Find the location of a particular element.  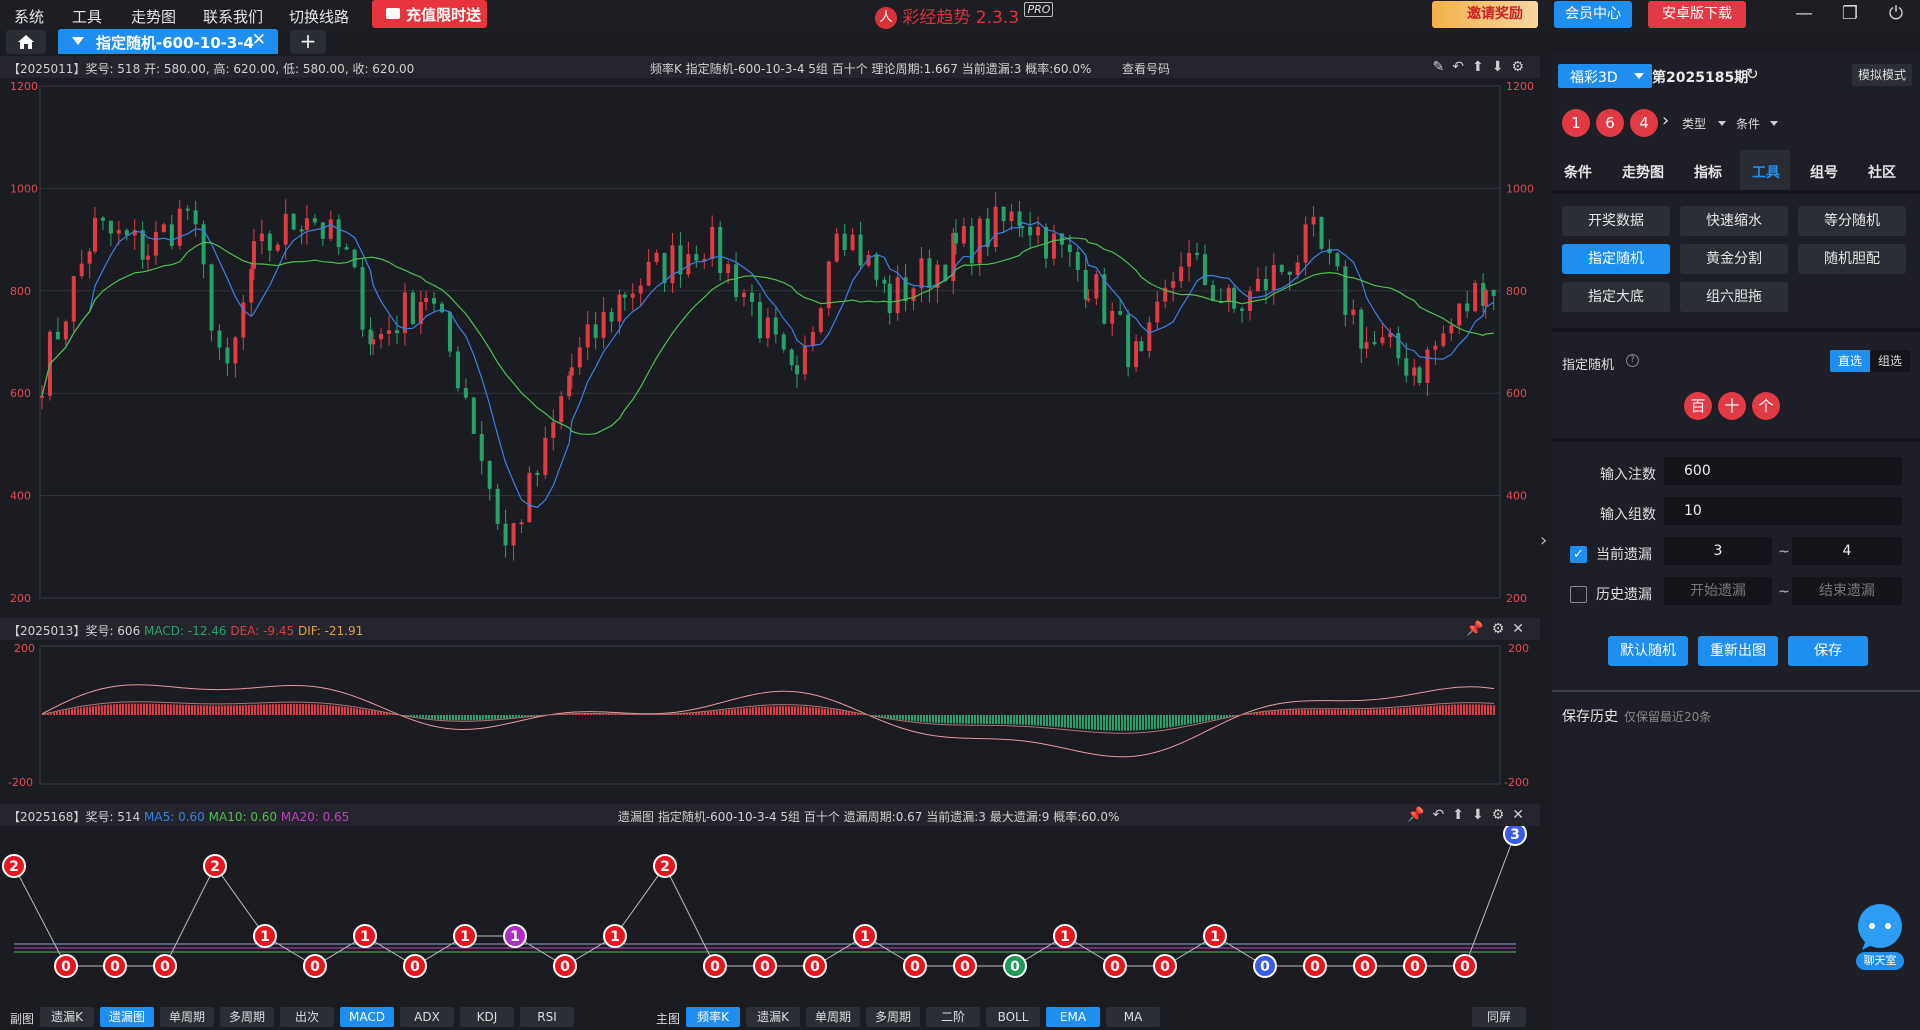

main-btn-boll: BOLL is located at coordinates (1013, 1017).